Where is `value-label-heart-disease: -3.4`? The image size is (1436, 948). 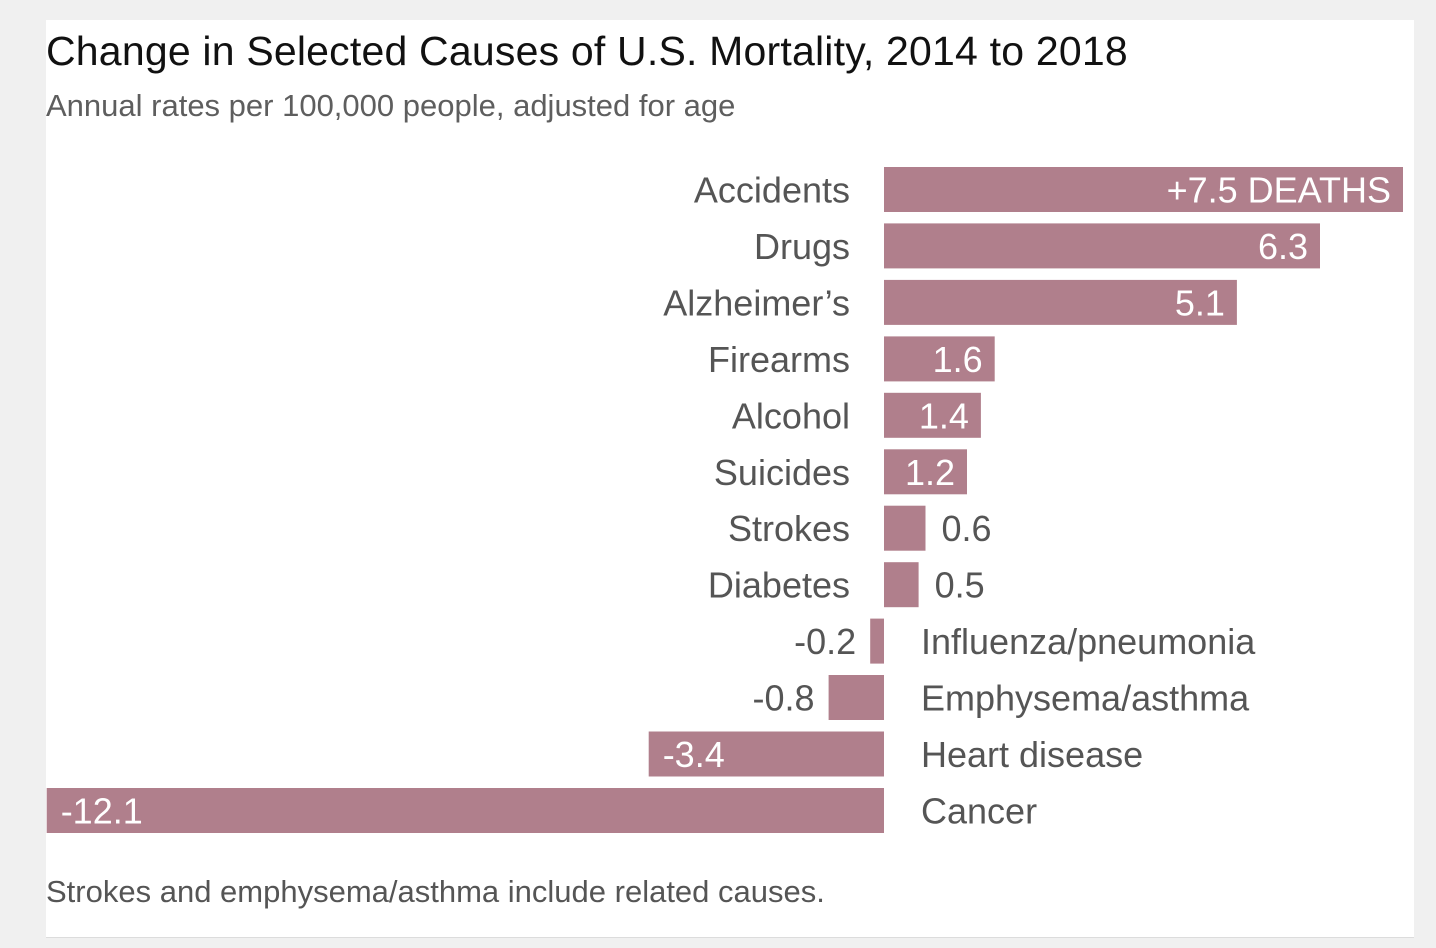
value-label-heart-disease: -3.4 is located at coordinates (694, 754).